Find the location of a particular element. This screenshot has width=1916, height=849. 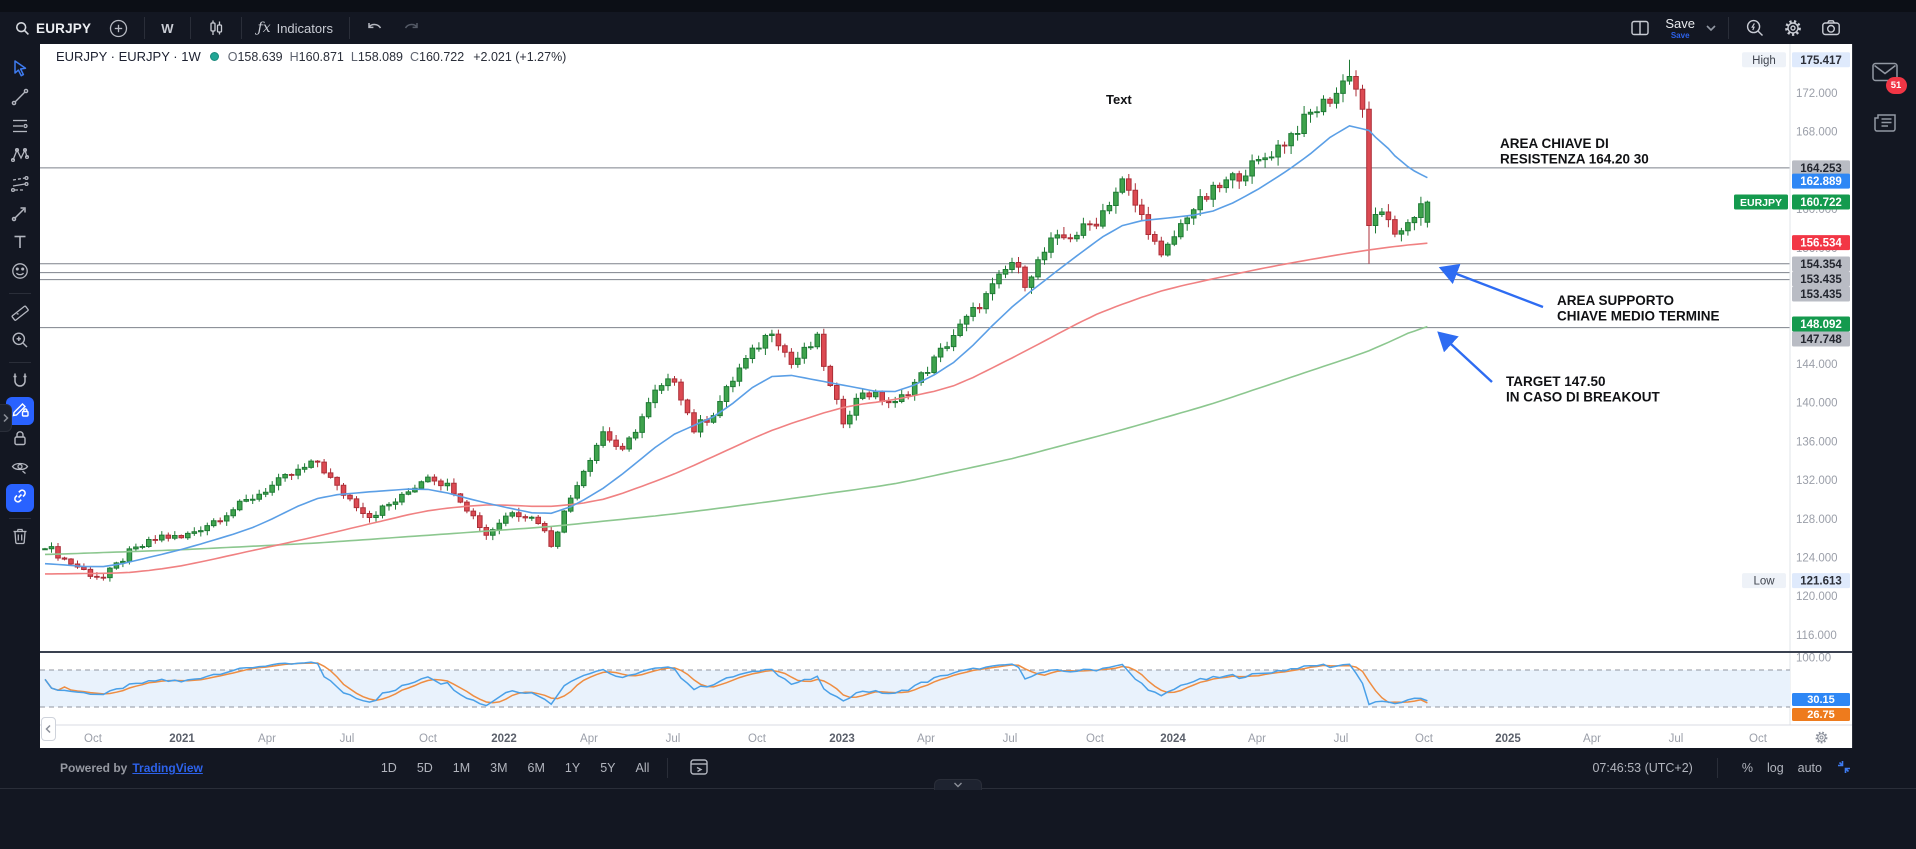

symbol-label: EURJPY is located at coordinates (64, 28).